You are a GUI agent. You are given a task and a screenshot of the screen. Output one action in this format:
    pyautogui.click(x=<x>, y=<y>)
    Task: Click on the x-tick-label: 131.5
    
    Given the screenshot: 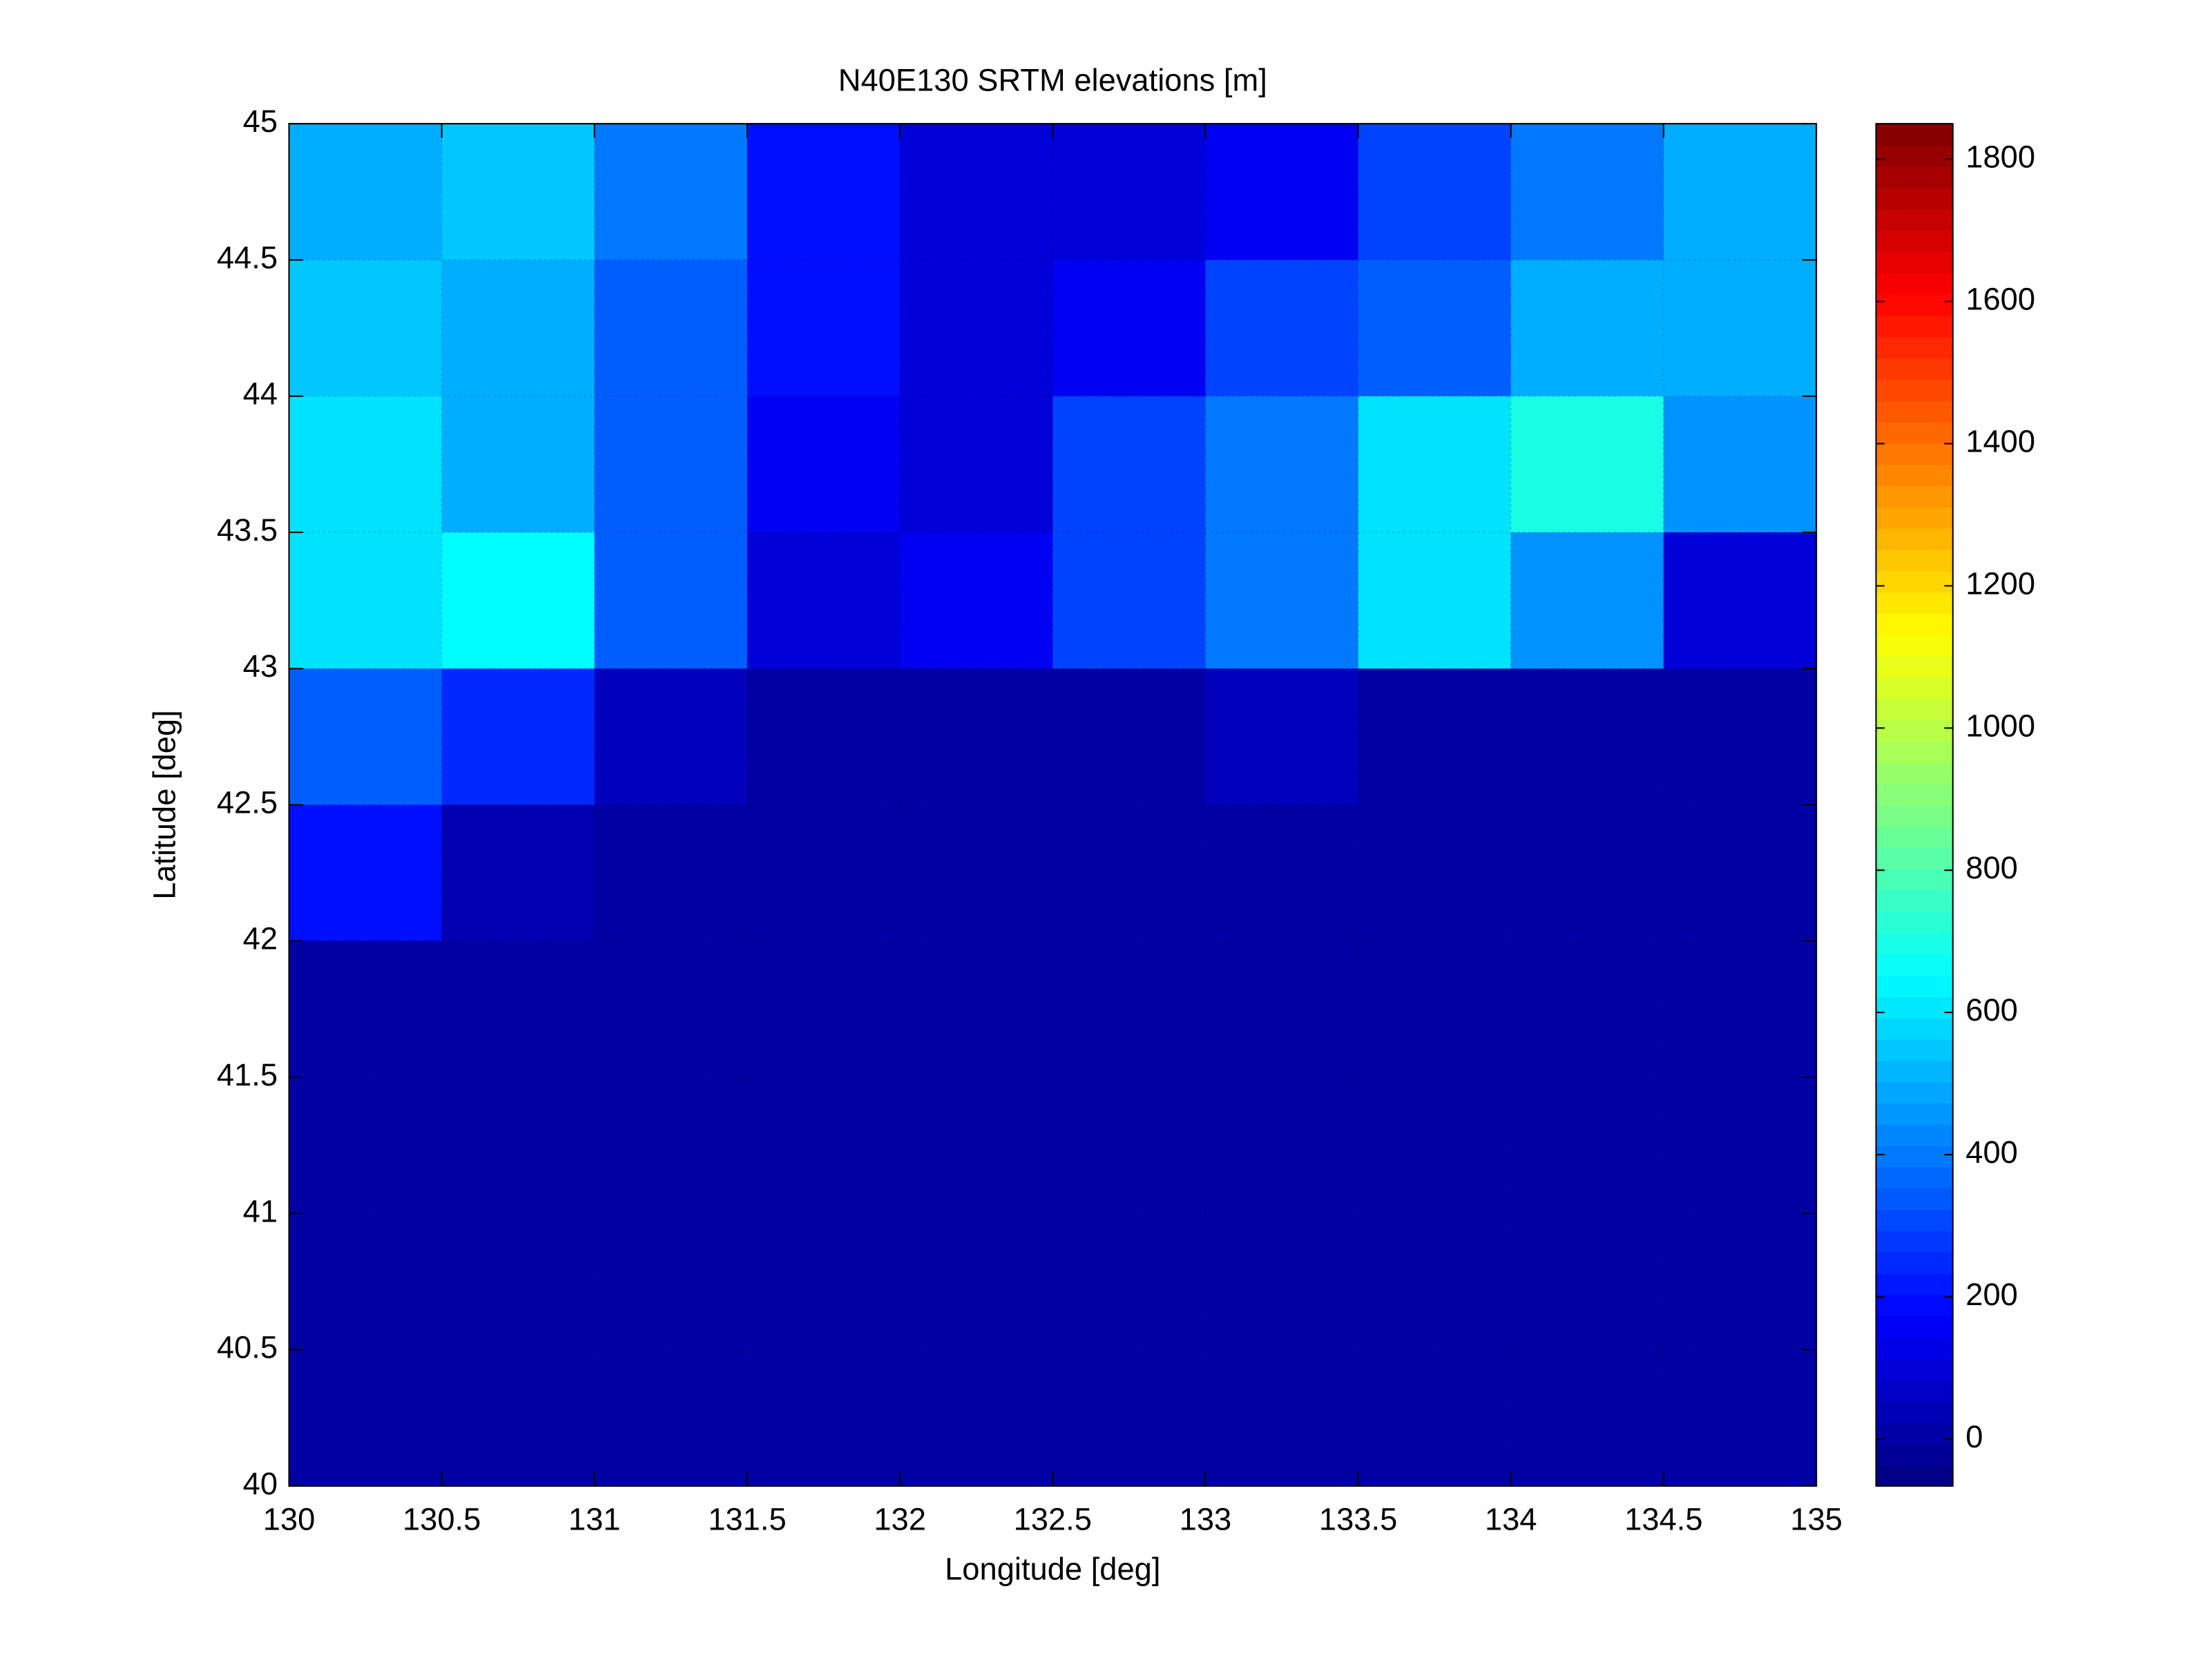 What is the action you would take?
    pyautogui.click(x=747, y=1518)
    